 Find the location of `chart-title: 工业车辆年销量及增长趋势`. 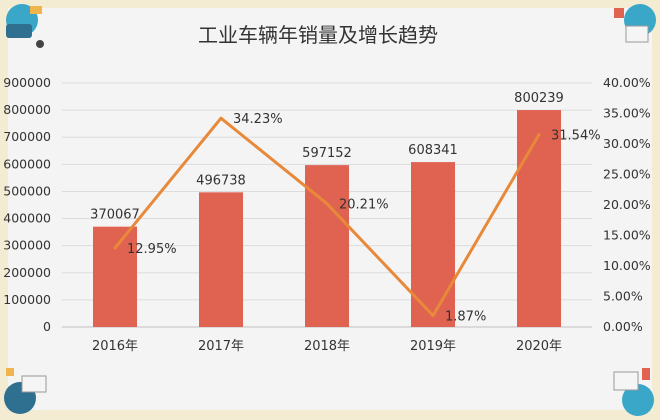

chart-title: 工业车辆年销量及增长趋势 is located at coordinates (318, 35).